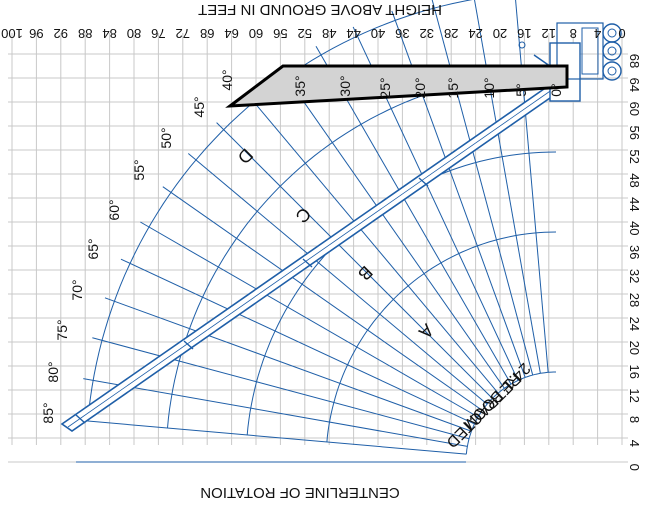  Describe the element at coordinates (166, 137) in the screenshot. I see `boom-angle-label: 50°` at that location.